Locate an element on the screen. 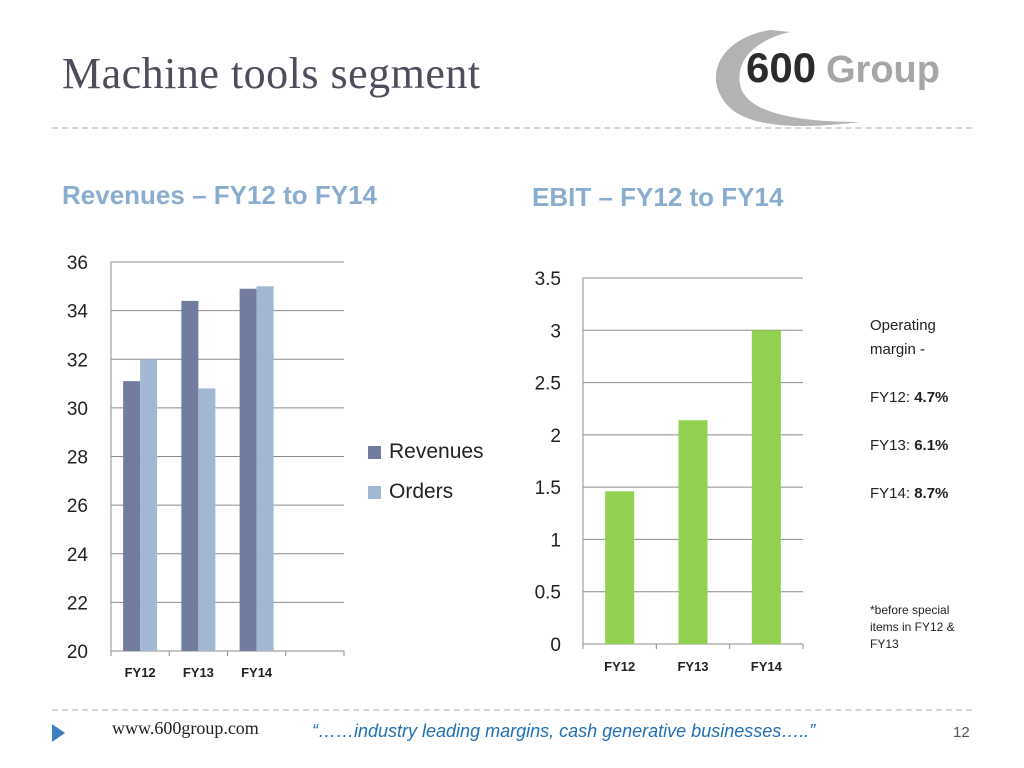  page-number: 12 is located at coordinates (961, 732).